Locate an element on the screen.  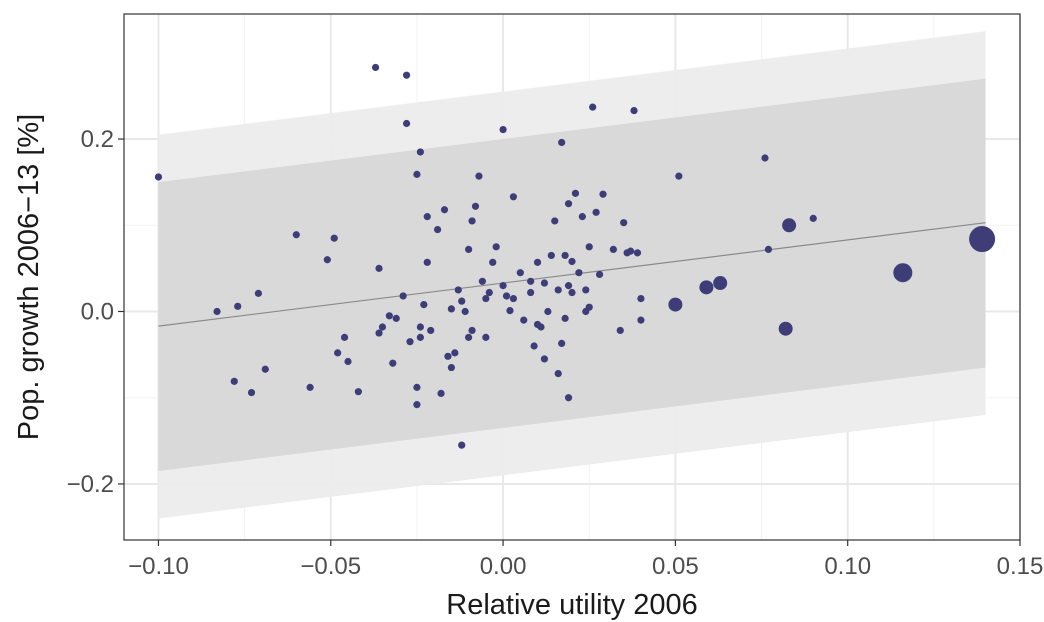
y-tick-label: 0.0 is located at coordinates (97, 311).